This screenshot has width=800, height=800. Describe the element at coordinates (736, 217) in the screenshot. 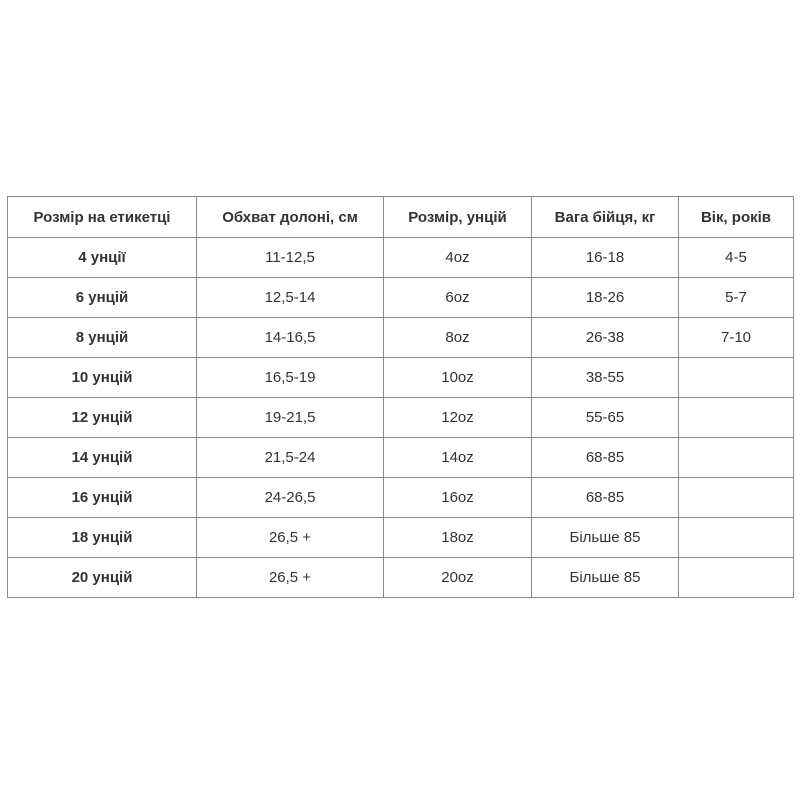

I see `header-age: Вік, років` at that location.